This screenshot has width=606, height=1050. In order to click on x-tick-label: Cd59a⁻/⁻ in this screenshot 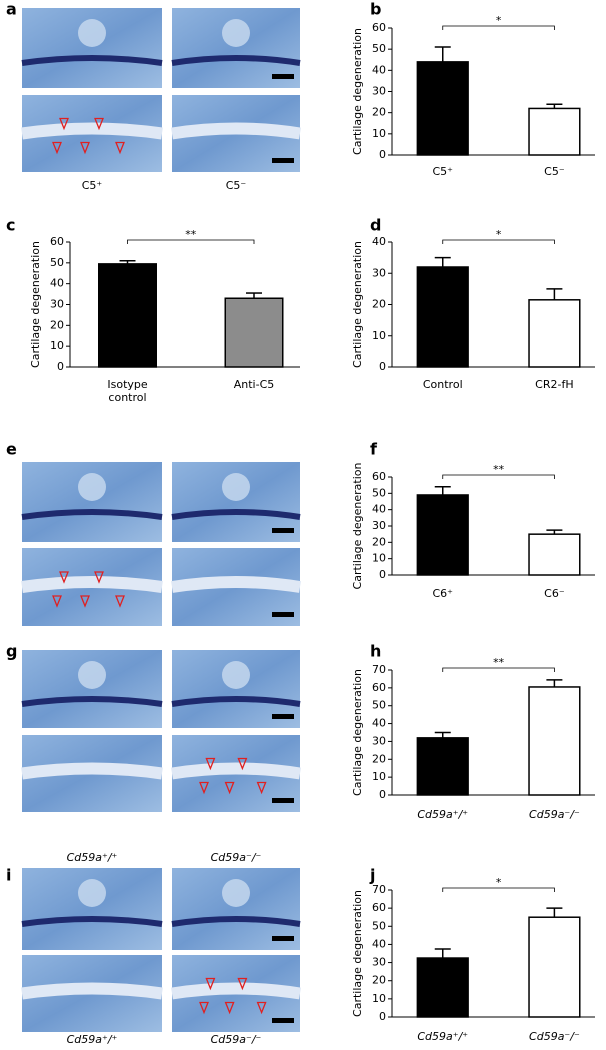, I will do `click(554, 814)`.